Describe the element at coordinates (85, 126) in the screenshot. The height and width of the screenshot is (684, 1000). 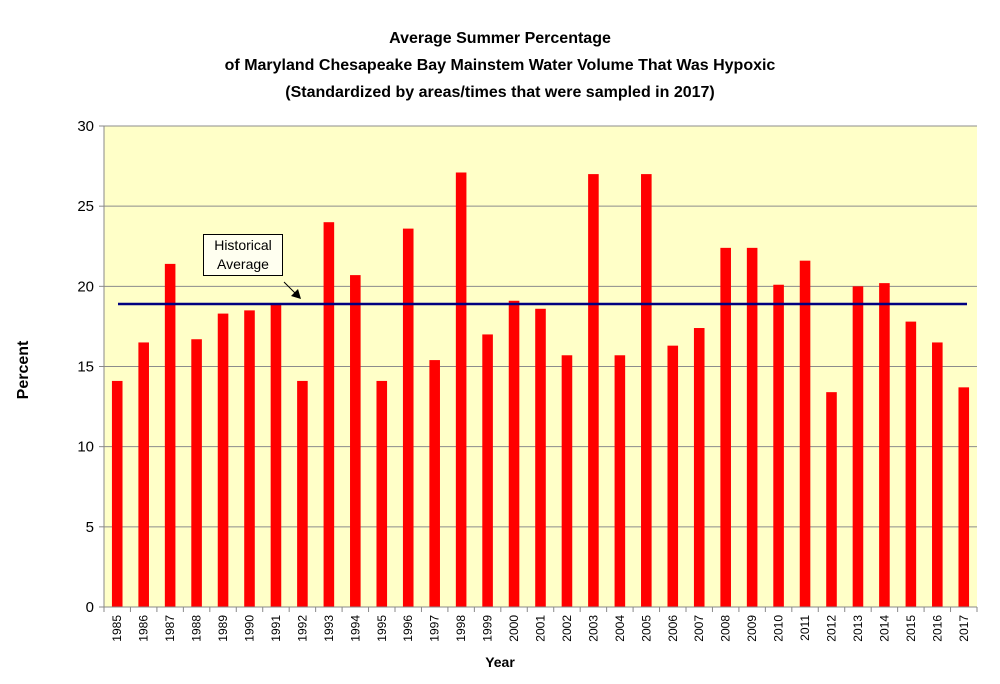
I see `y-tick-label: 30` at that location.